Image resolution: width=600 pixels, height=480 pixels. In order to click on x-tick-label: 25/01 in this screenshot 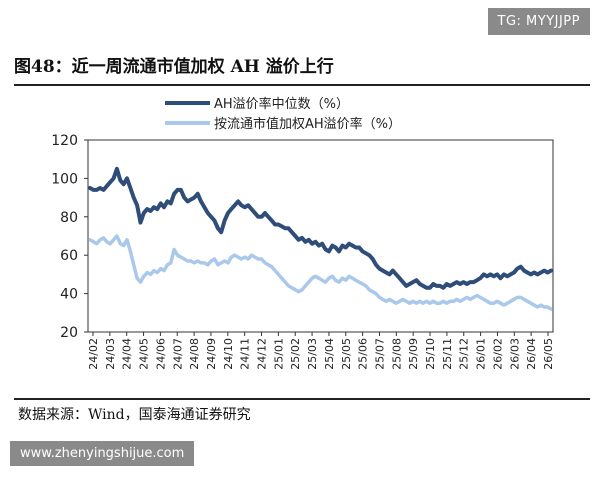, I will do `click(278, 354)`.